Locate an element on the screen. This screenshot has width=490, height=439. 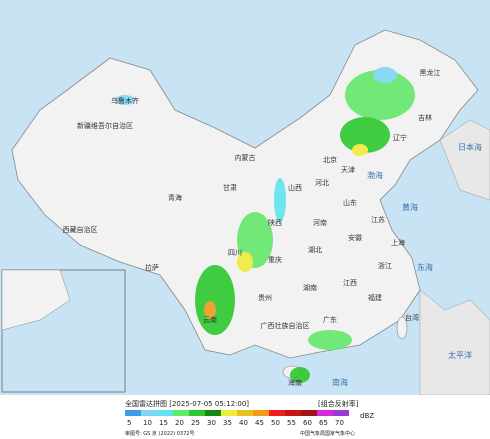
region-label: 广东 is located at coordinates (330, 319).